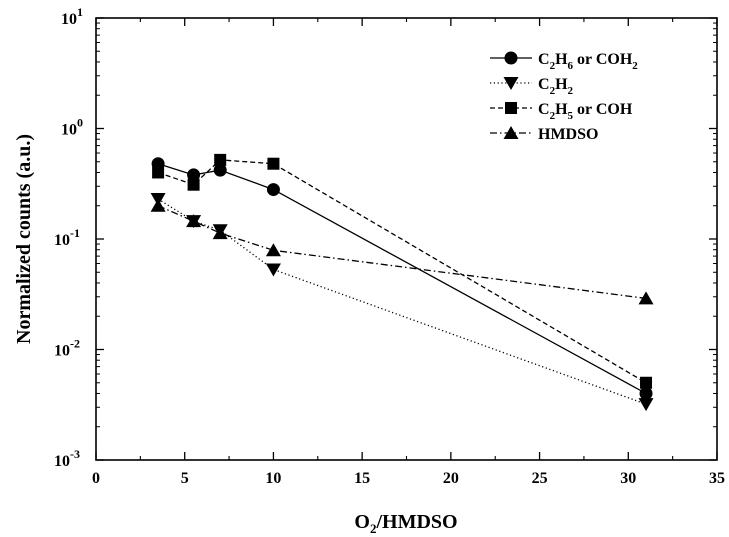 Image resolution: width=729 pixels, height=537 pixels. Describe the element at coordinates (628, 478) in the screenshot. I see `x-tick-label: 30` at that location.